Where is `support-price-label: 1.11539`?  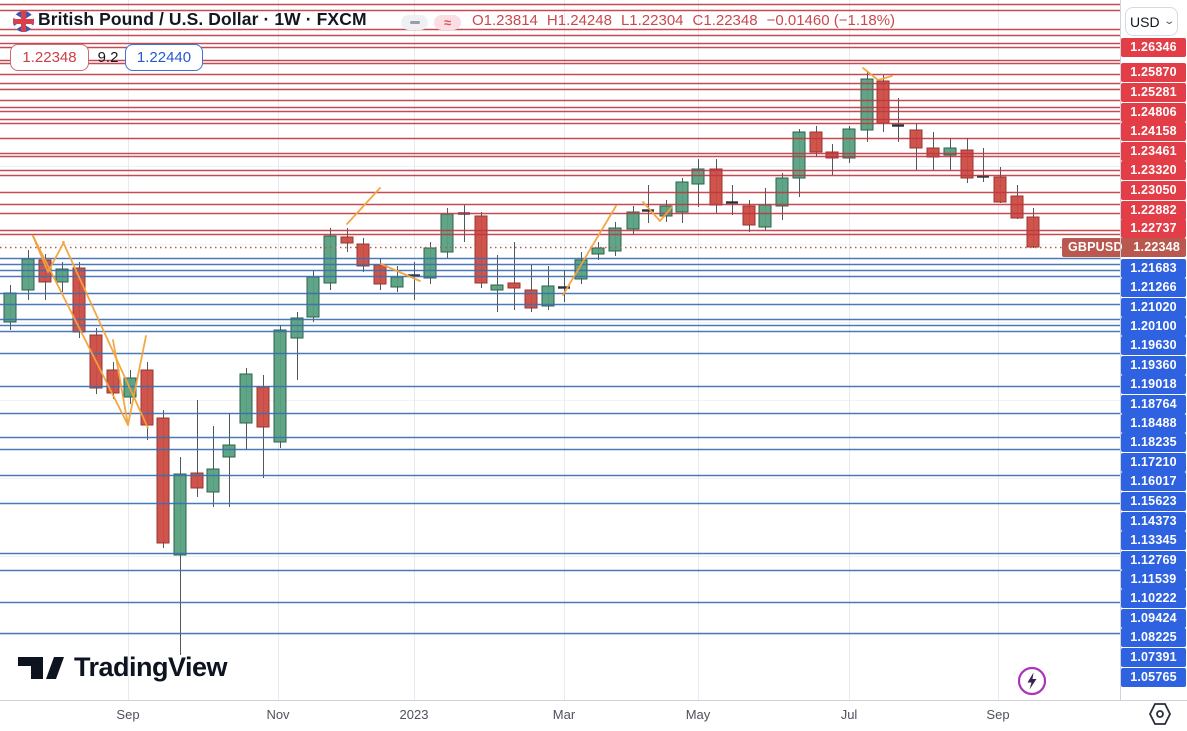
support-price-label: 1.11539 is located at coordinates (1153, 579).